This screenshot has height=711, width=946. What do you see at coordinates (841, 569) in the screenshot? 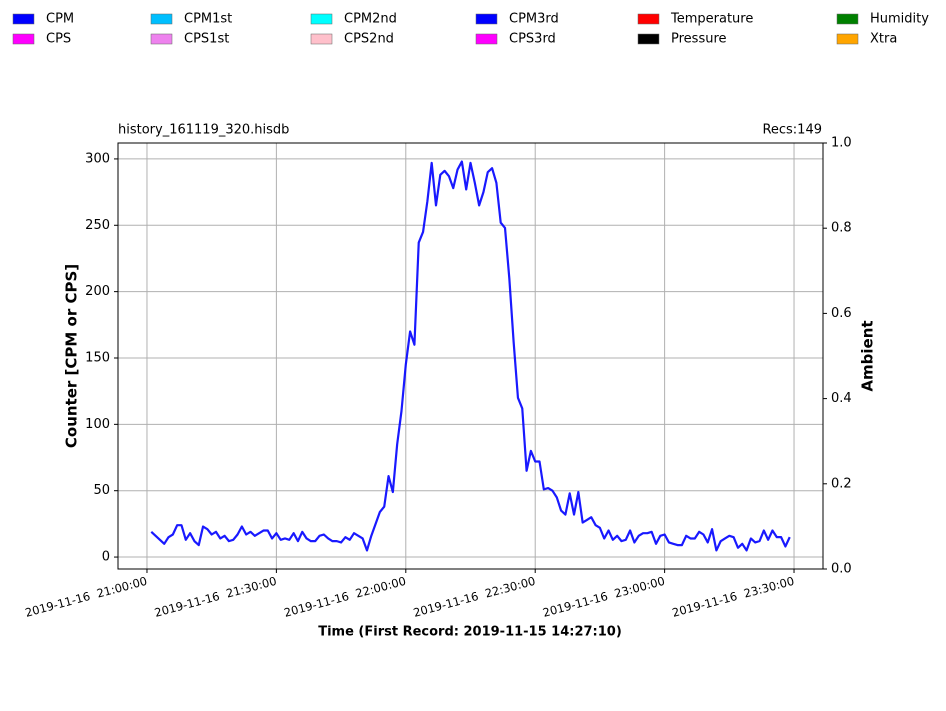
I see `y2-tick-label: 0.0` at bounding box center [841, 569].